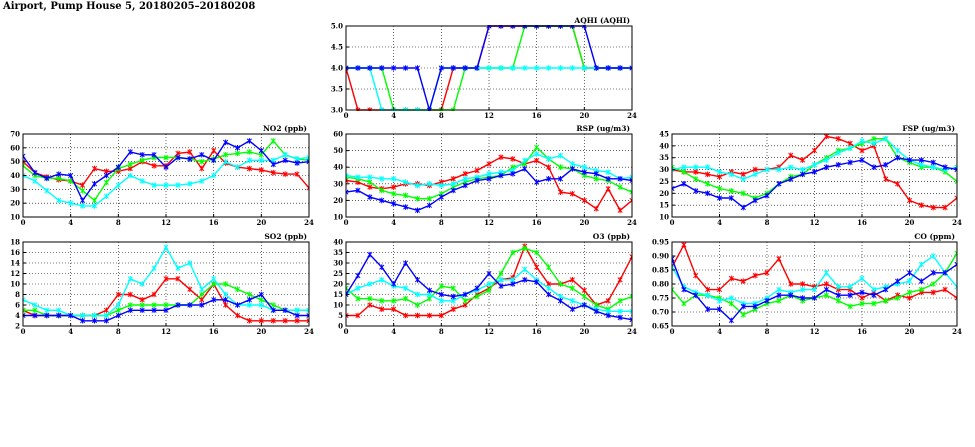  What do you see at coordinates (815, 331) in the screenshot?
I see `x-tick-label: 12` at bounding box center [815, 331].